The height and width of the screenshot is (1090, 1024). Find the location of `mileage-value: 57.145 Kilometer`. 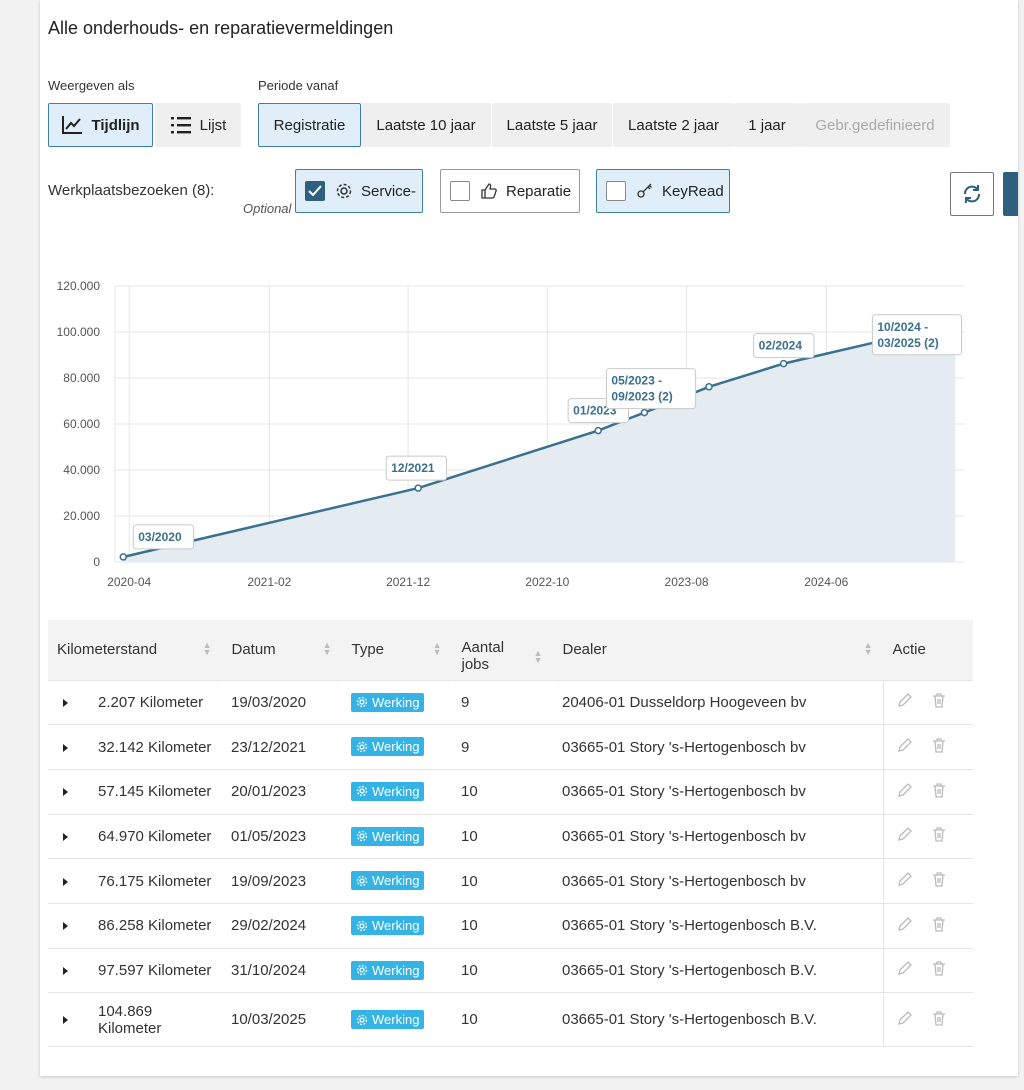

mileage-value: 57.145 Kilometer is located at coordinates (155, 792).